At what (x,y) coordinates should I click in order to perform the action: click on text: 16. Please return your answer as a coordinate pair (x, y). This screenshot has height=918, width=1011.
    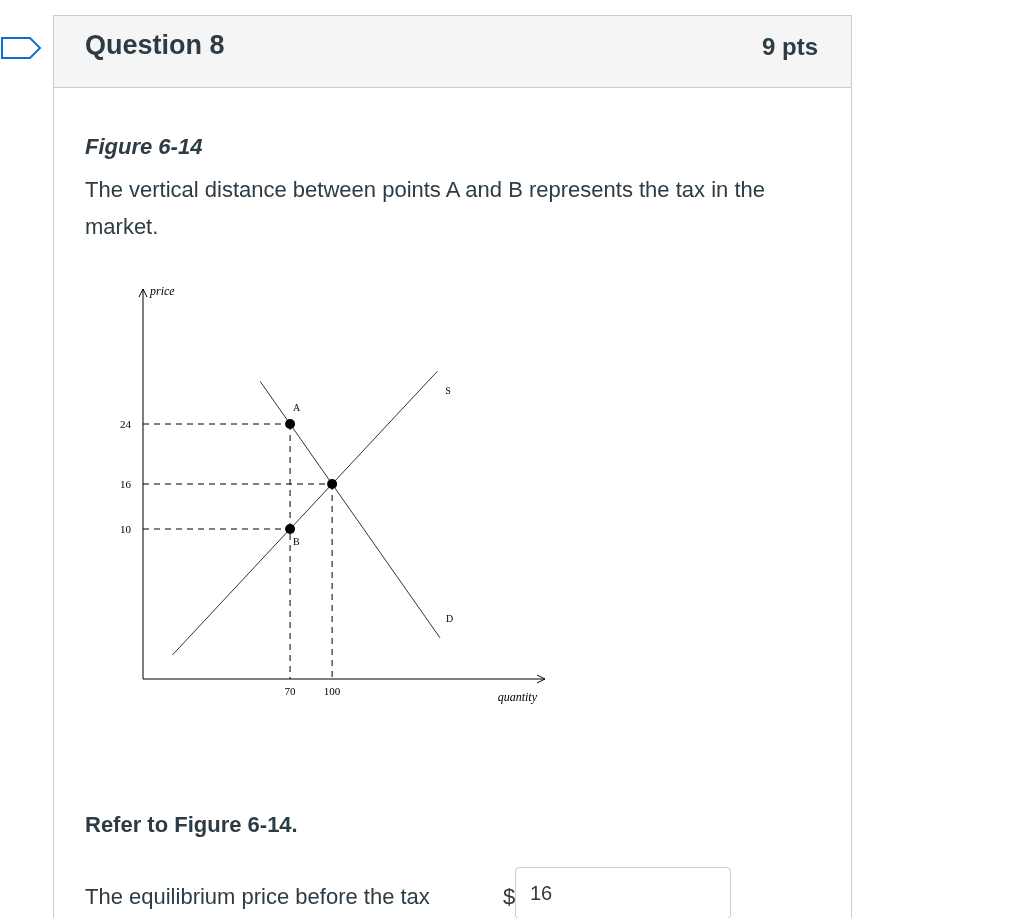
    Looking at the image, I should click on (541, 893).